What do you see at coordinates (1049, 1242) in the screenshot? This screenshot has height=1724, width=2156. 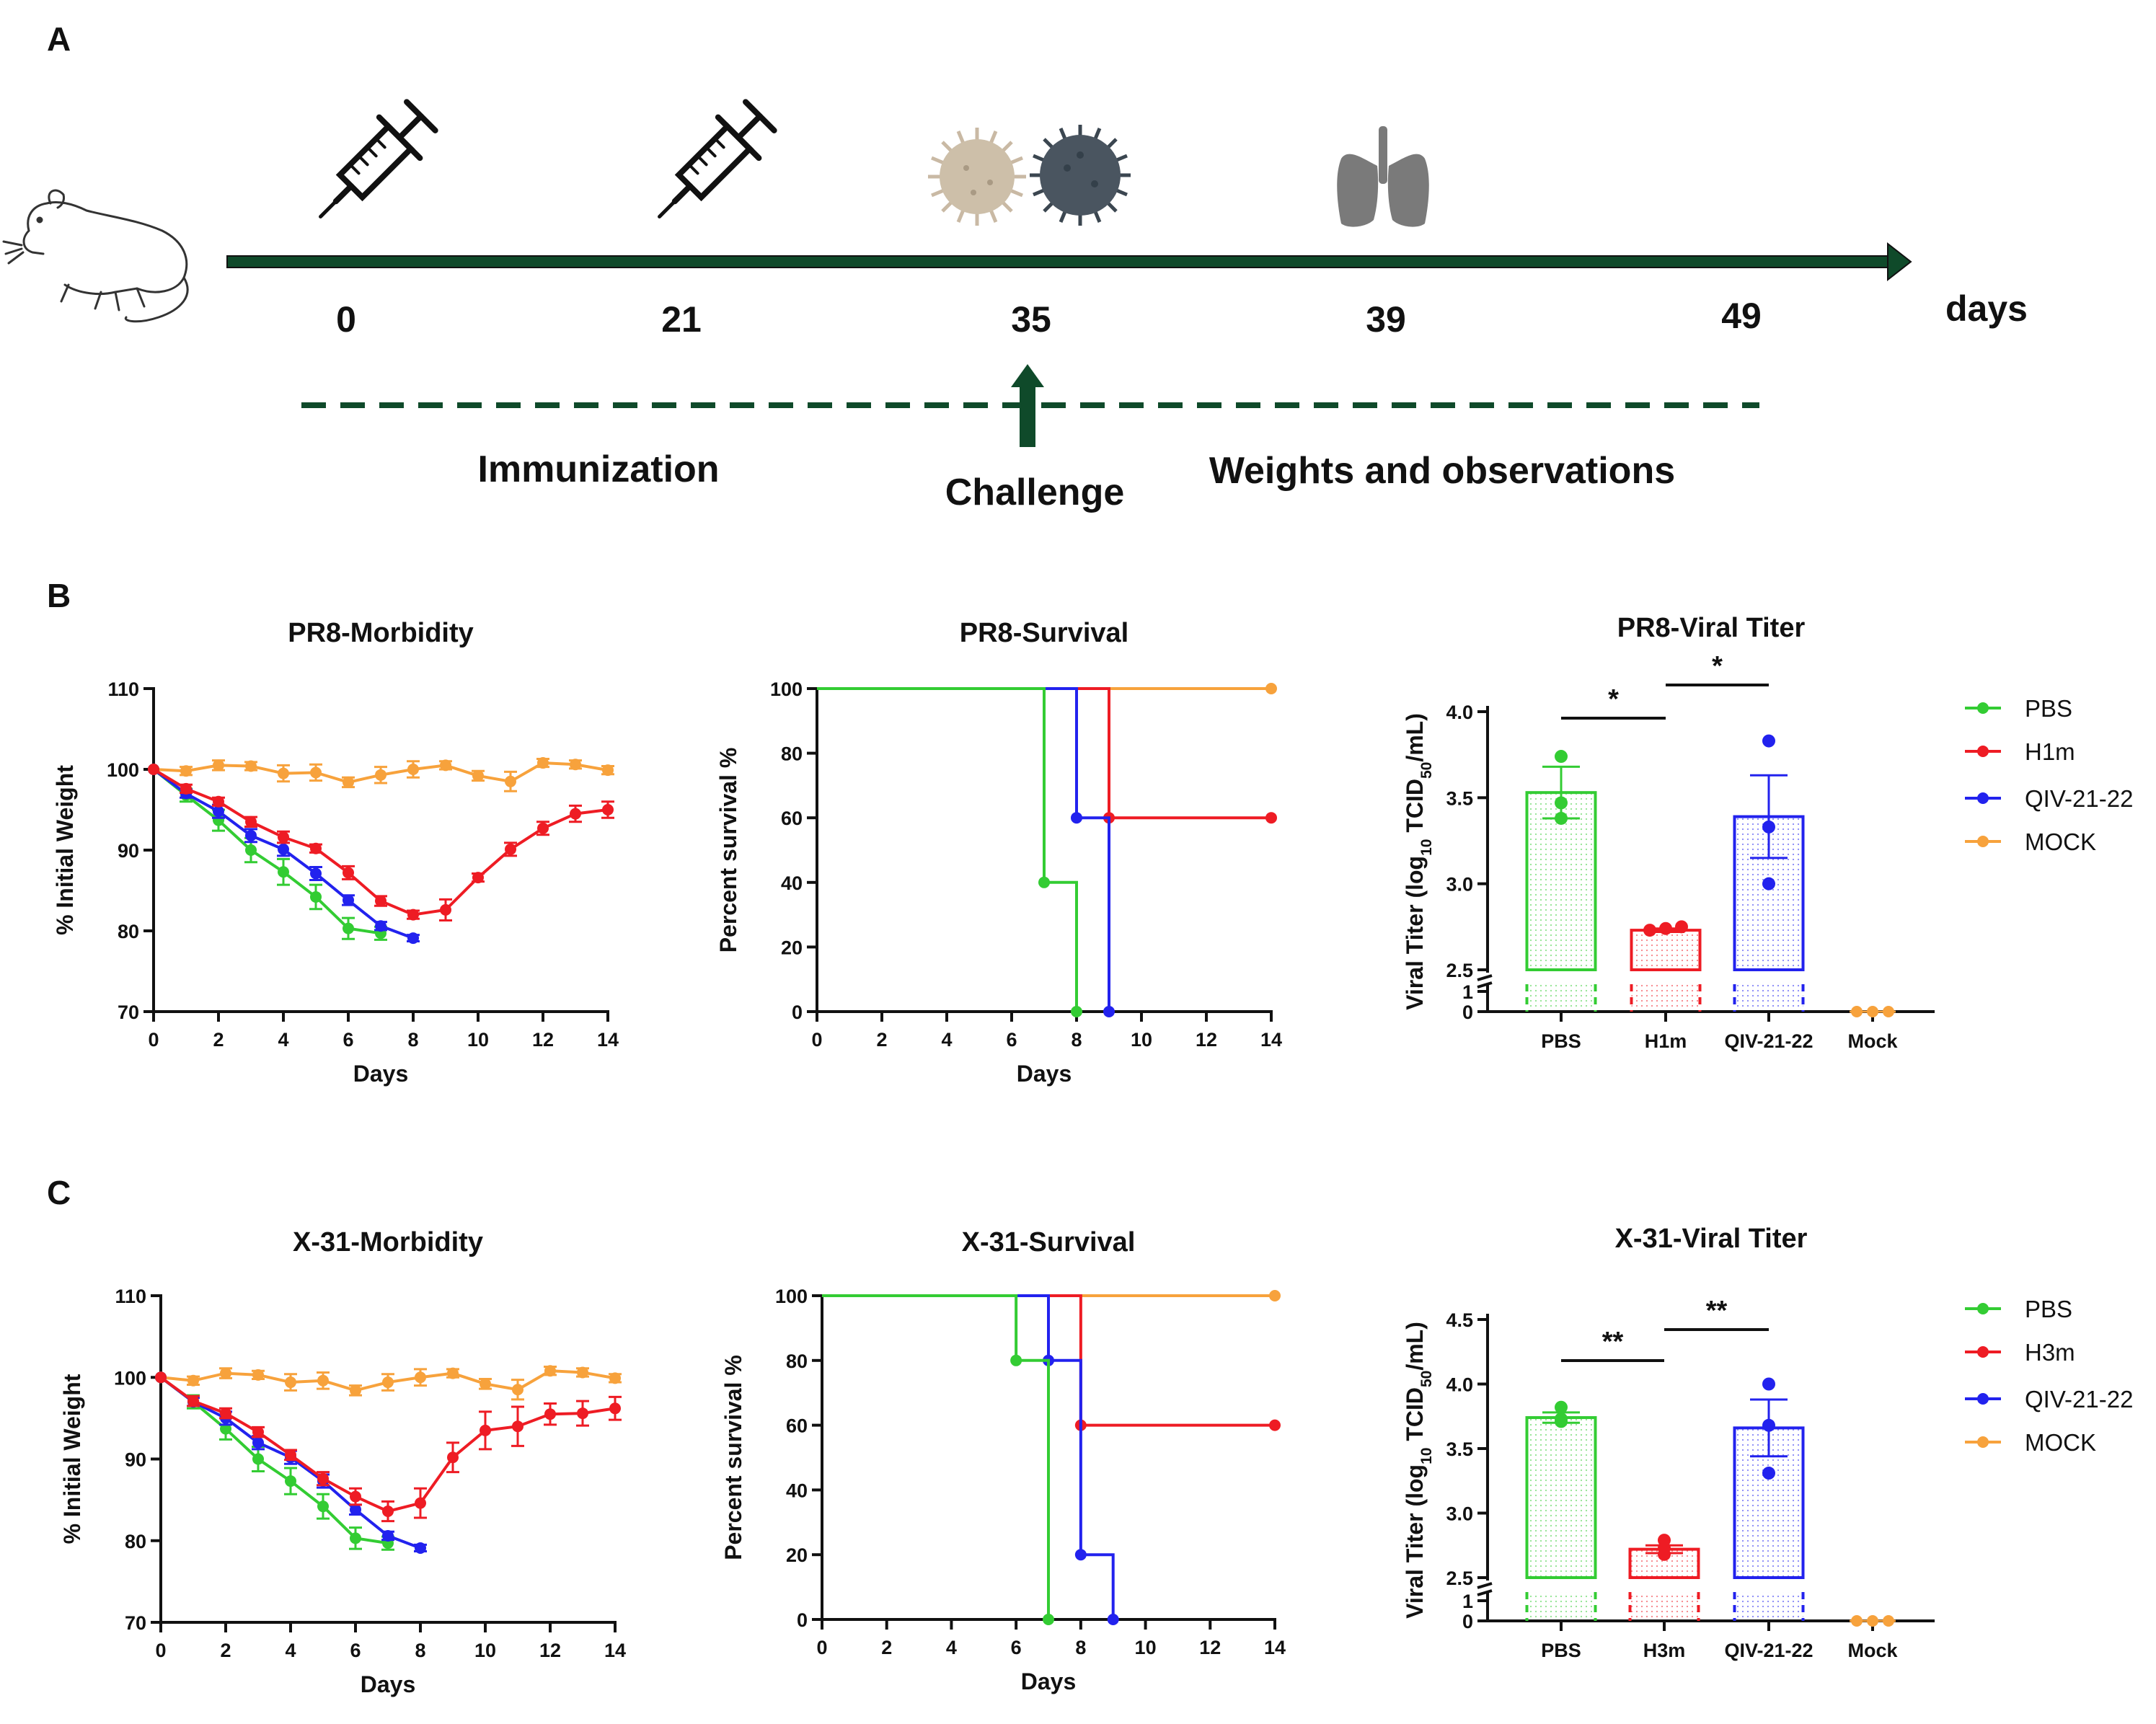 I see `chart-title: X-31-Survival` at bounding box center [1049, 1242].